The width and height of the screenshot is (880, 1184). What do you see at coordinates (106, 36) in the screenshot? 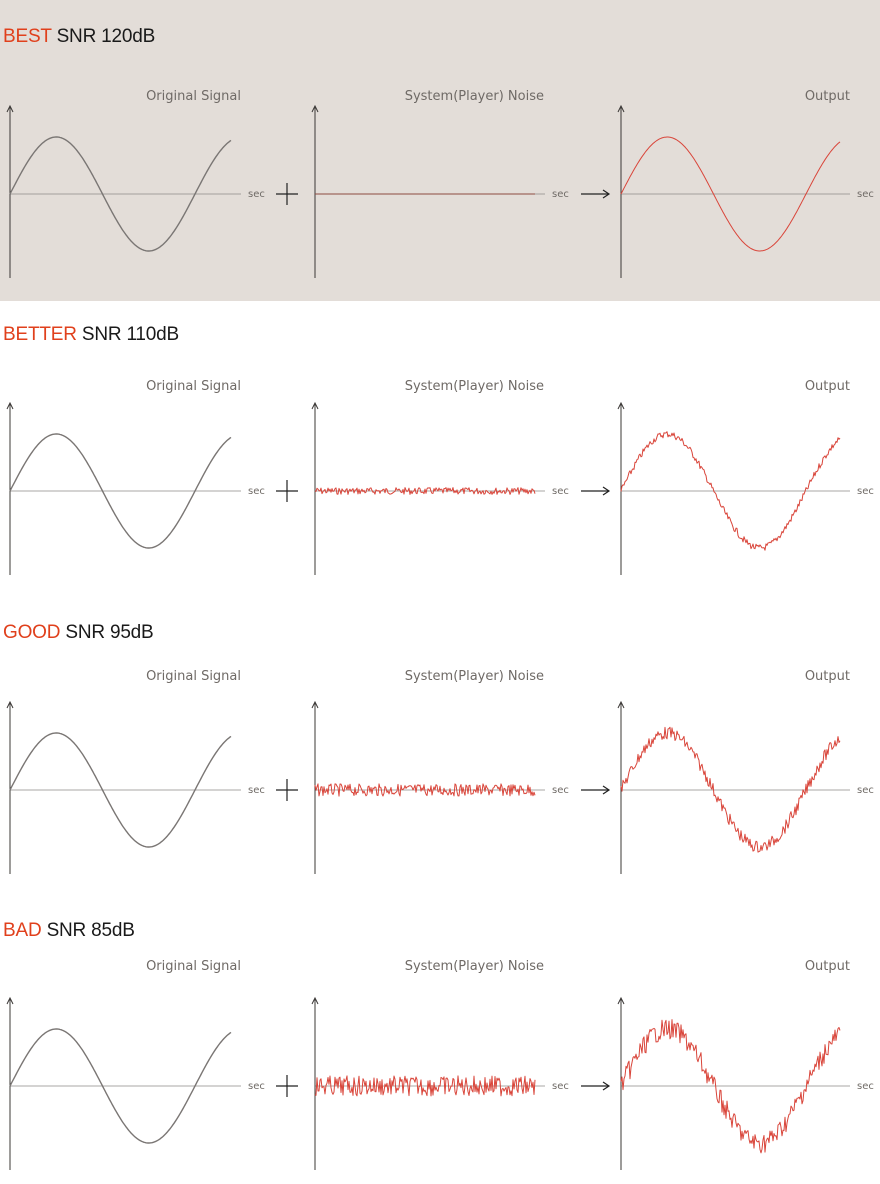
I see `snr-label: SNR 120dB` at bounding box center [106, 36].